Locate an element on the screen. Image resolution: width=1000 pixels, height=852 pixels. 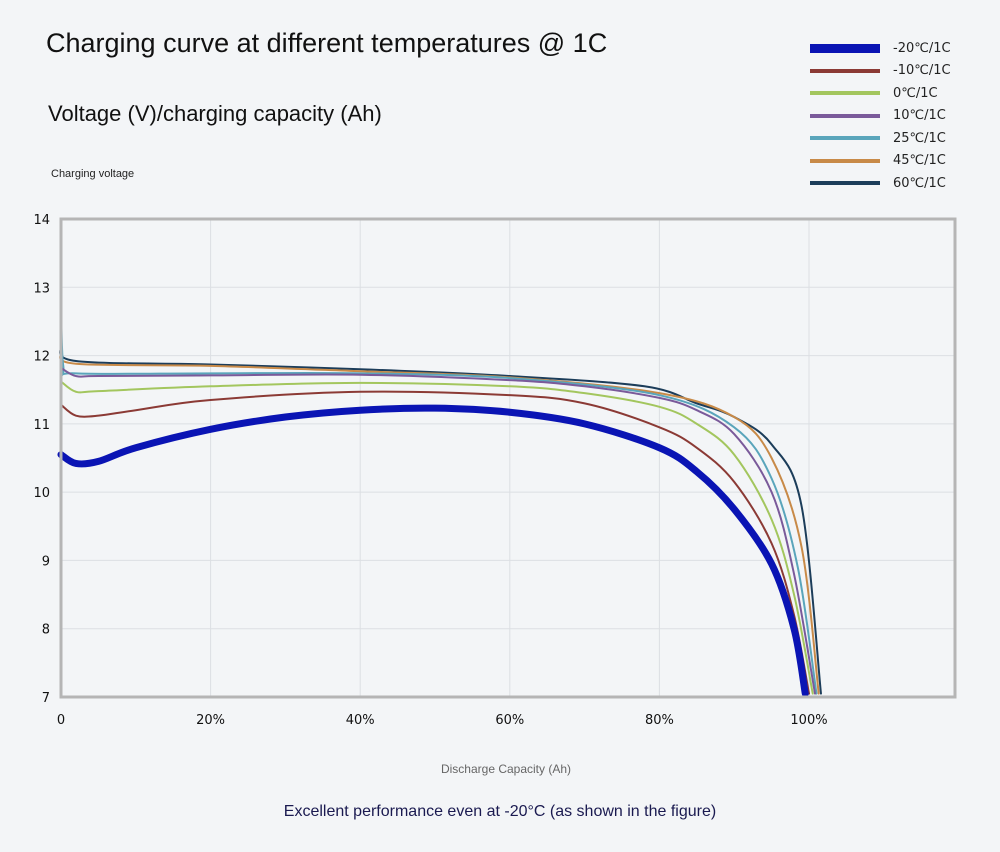
legend-label: 25℃/1C is located at coordinates (919, 138).